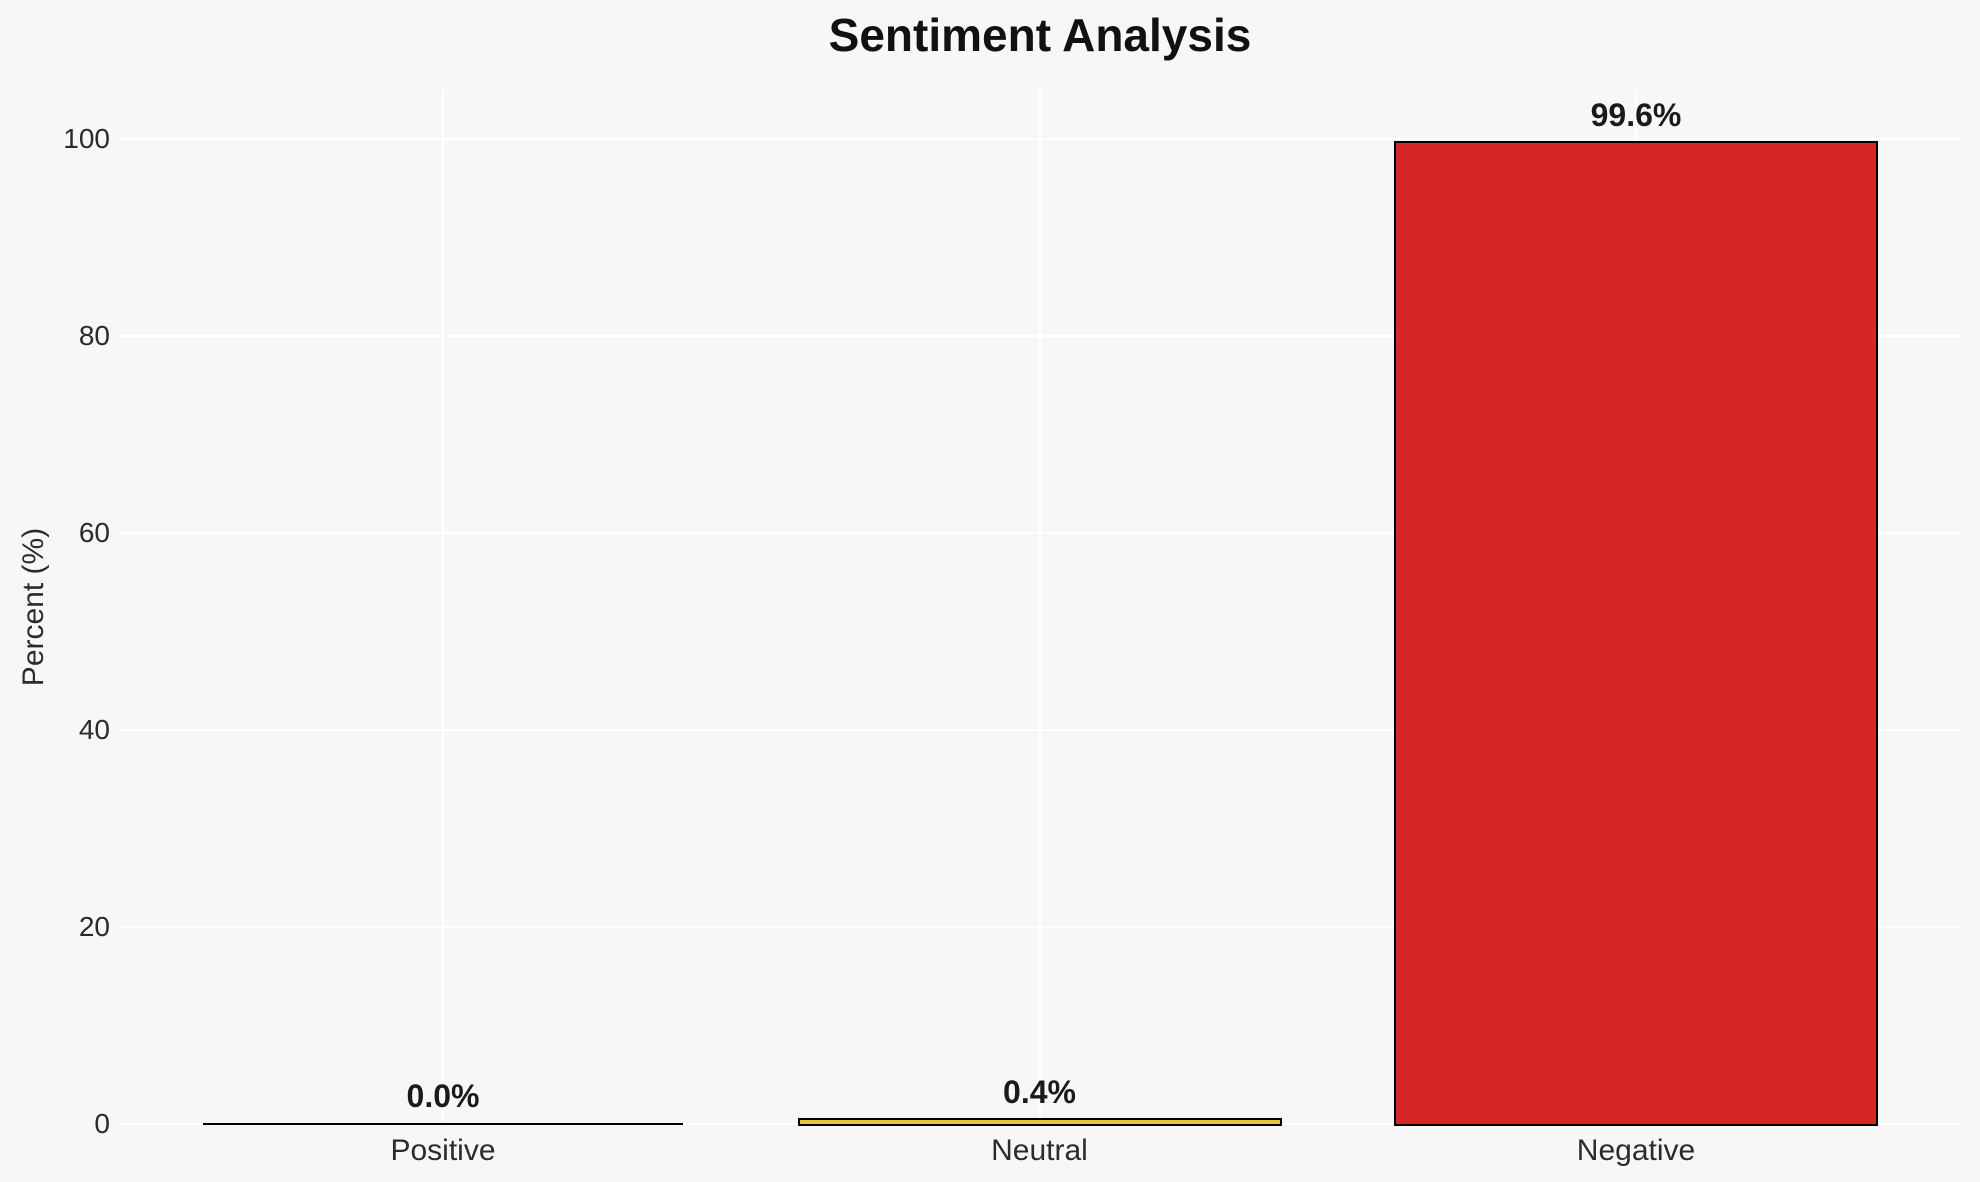 The image size is (1980, 1182). Describe the element at coordinates (1039, 1092) in the screenshot. I see `bar-value-label: 0.4%` at that location.